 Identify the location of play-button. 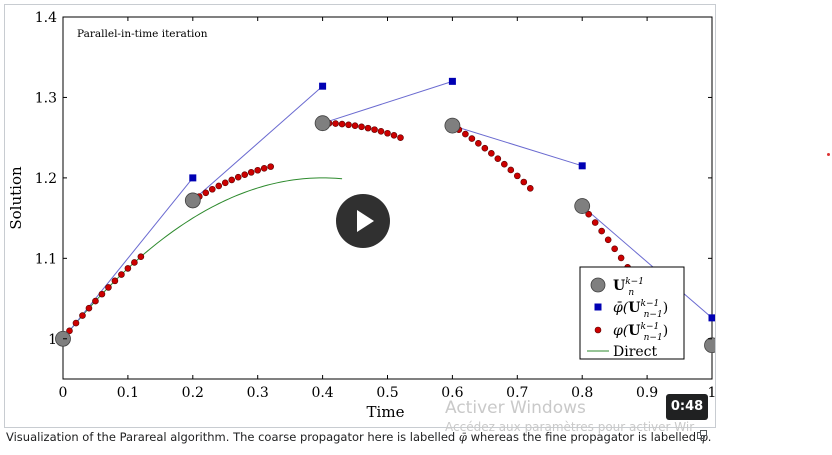
(363, 221).